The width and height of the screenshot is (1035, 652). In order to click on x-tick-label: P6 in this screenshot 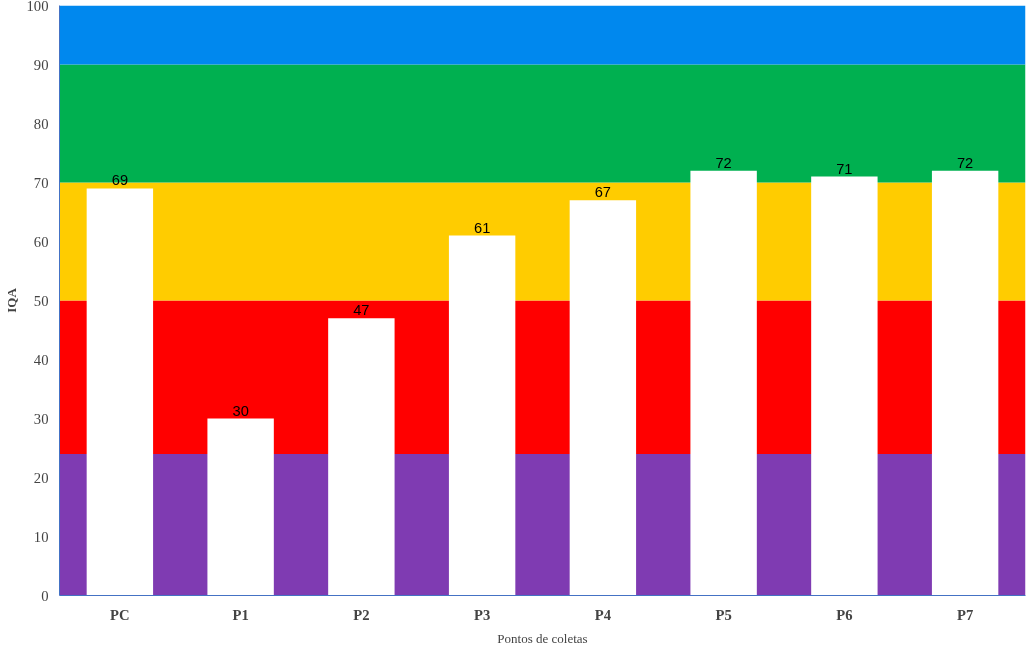, I will do `click(844, 614)`.